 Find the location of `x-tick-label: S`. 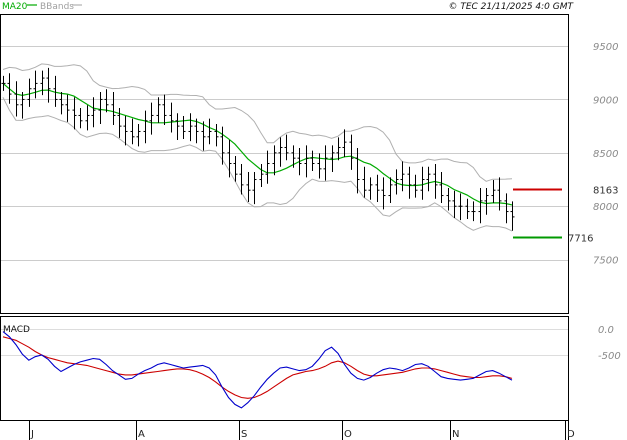

x-tick-label: S is located at coordinates (244, 434).